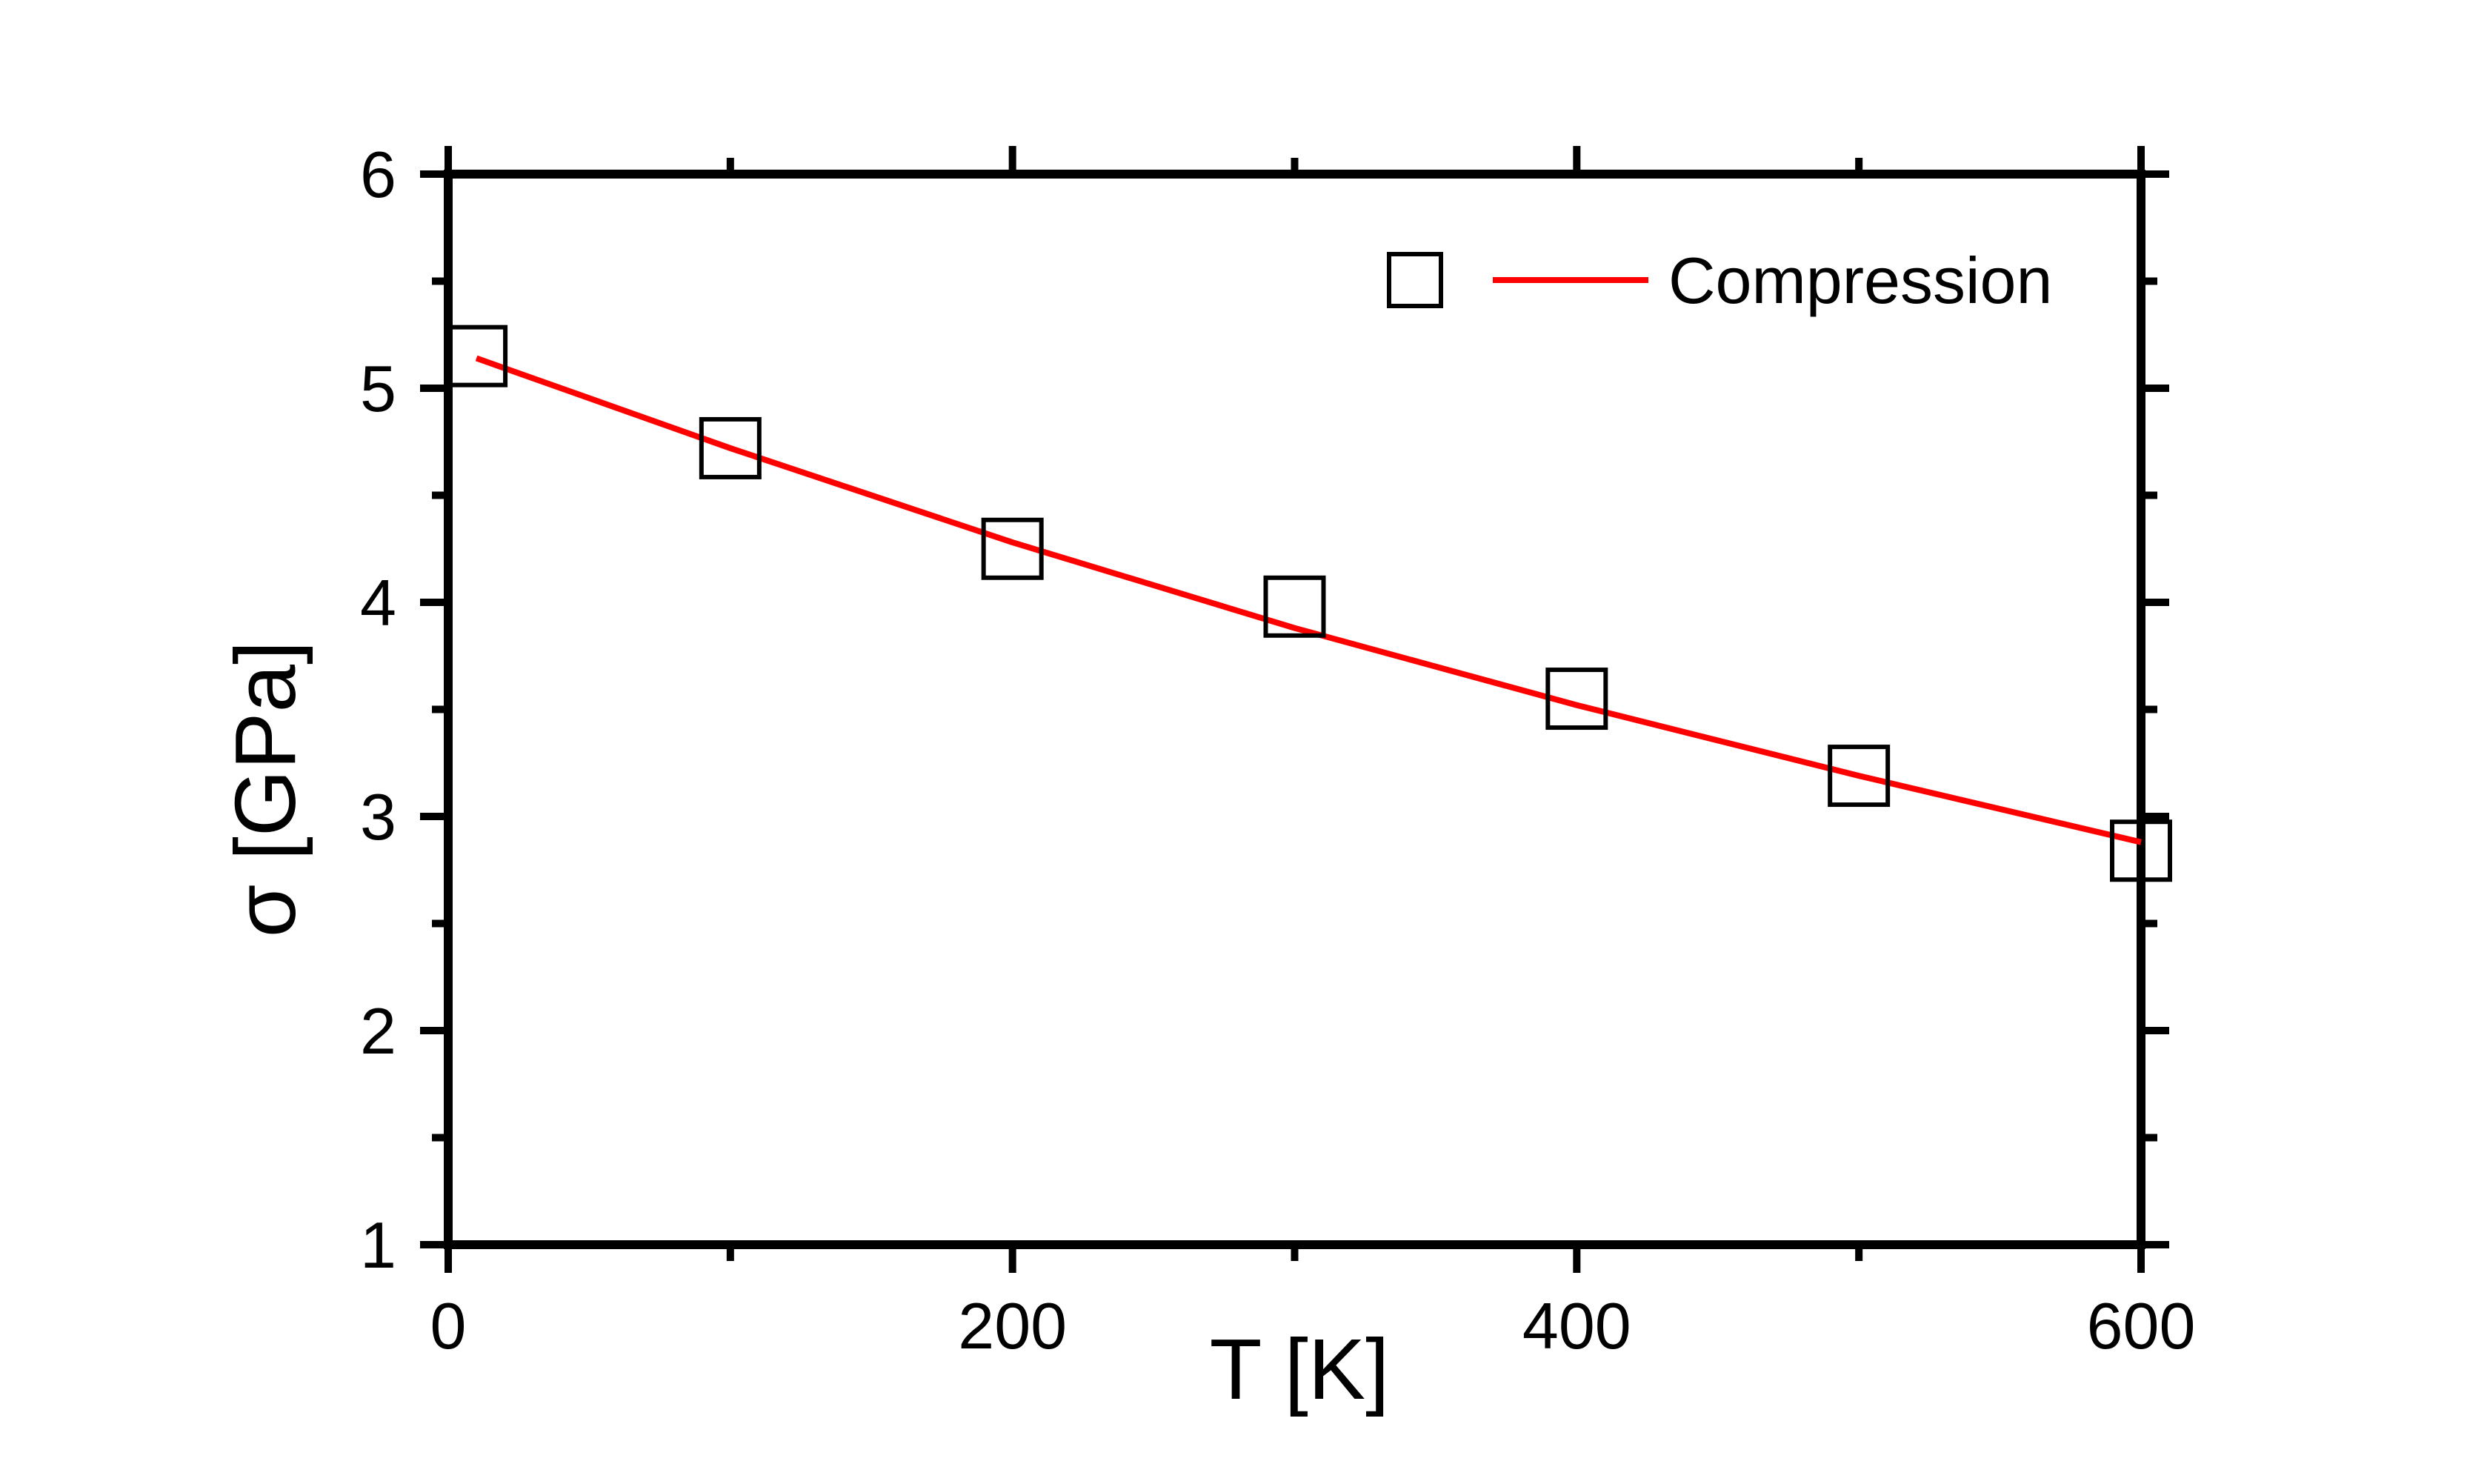 This screenshot has height=1484, width=2467. What do you see at coordinates (378, 1031) in the screenshot?
I see `y-tick-label: 2` at bounding box center [378, 1031].